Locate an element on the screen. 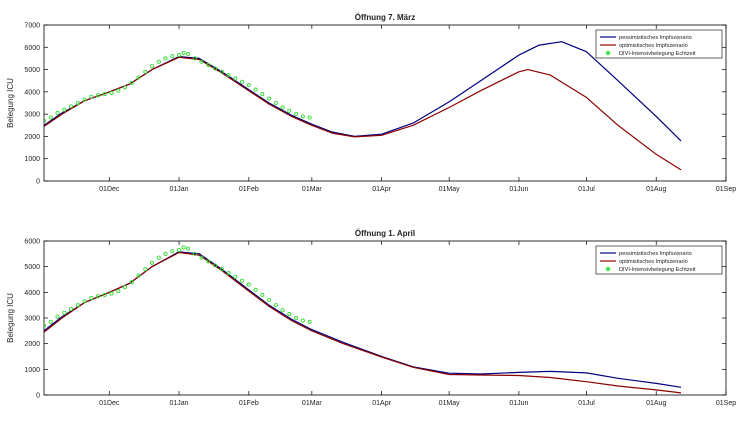  x-tick-label: 01Jun is located at coordinates (518, 189).